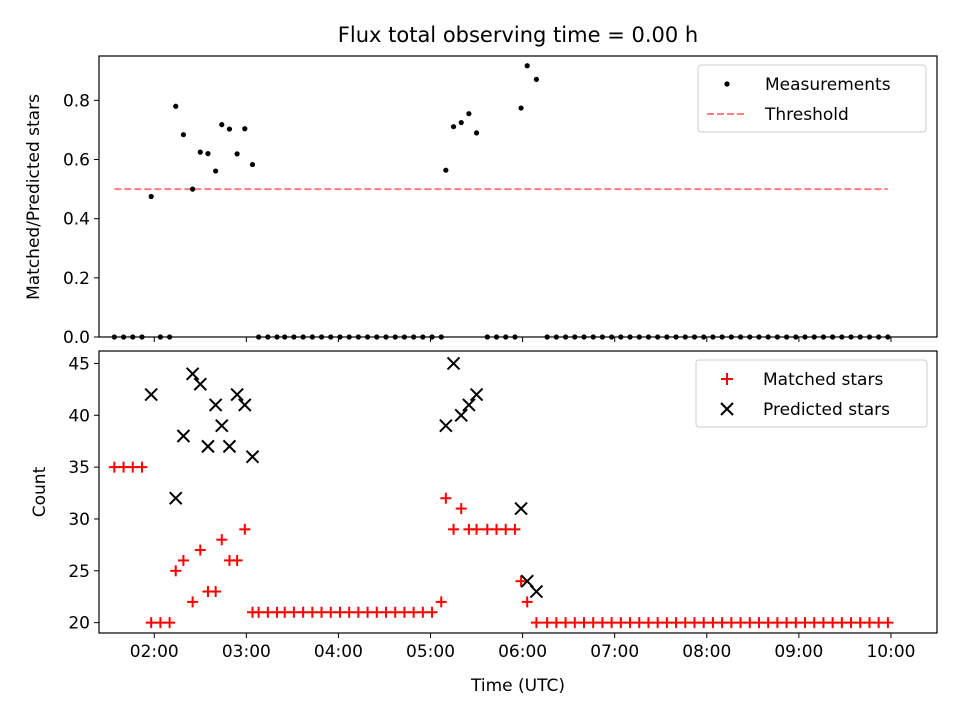  Describe the element at coordinates (614, 652) in the screenshot. I see `x-tick-label: 07:00` at that location.